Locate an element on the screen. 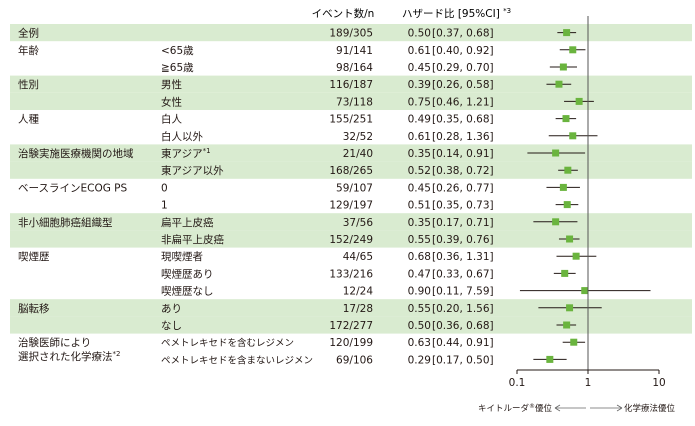 This screenshot has width=695, height=426. favor-right-arrow-head is located at coordinates (619, 408).